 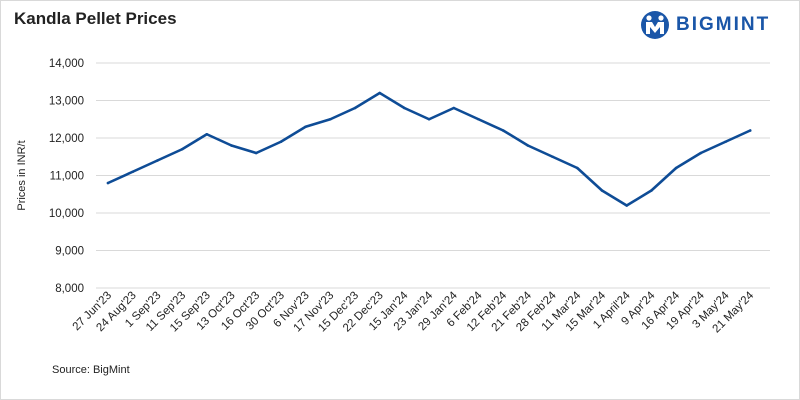 I want to click on brand-logo: BIGMINT, so click(x=705, y=25).